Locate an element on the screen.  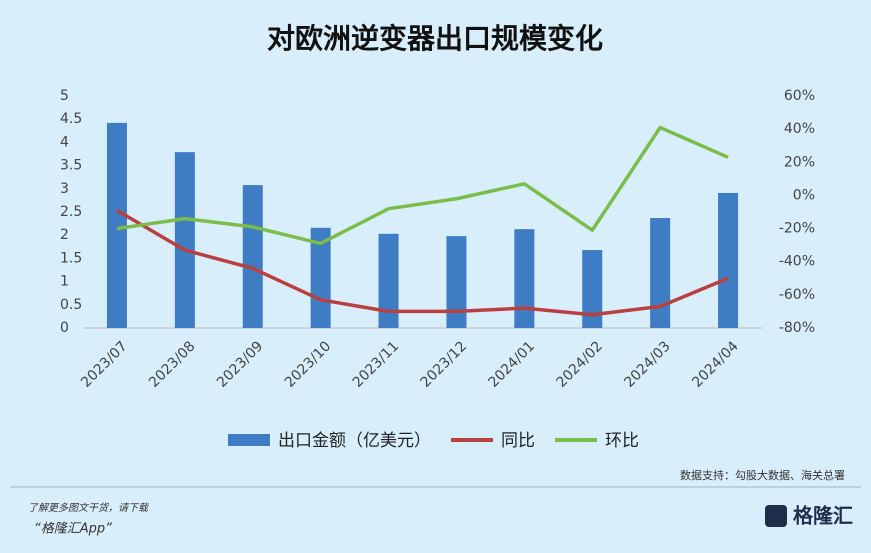
y-tick-label: 3.5 is located at coordinates (71, 166).